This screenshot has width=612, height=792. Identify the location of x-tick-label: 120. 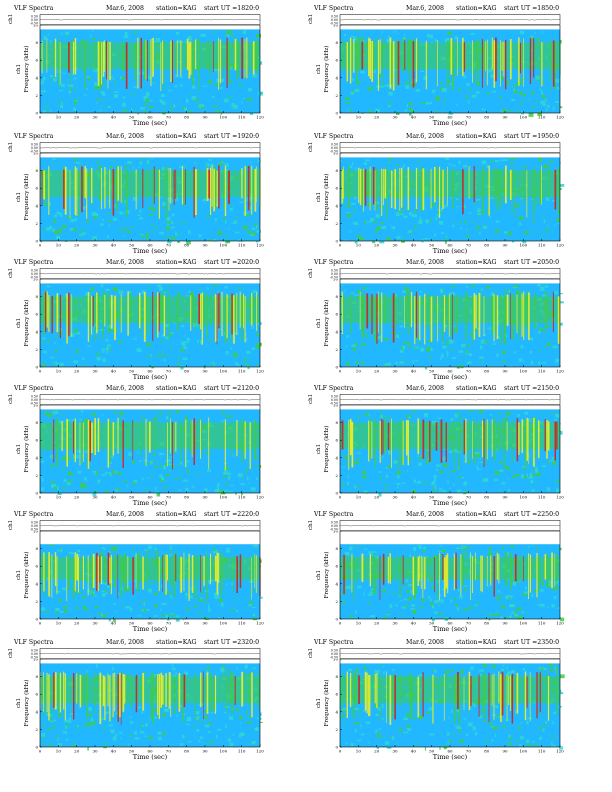
(560, 623).